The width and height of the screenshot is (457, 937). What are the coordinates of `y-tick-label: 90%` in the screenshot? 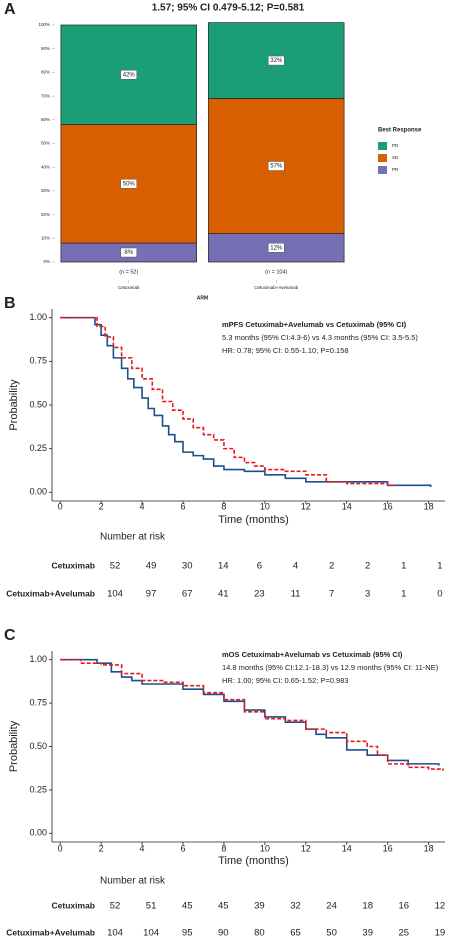 It's located at (45, 48).